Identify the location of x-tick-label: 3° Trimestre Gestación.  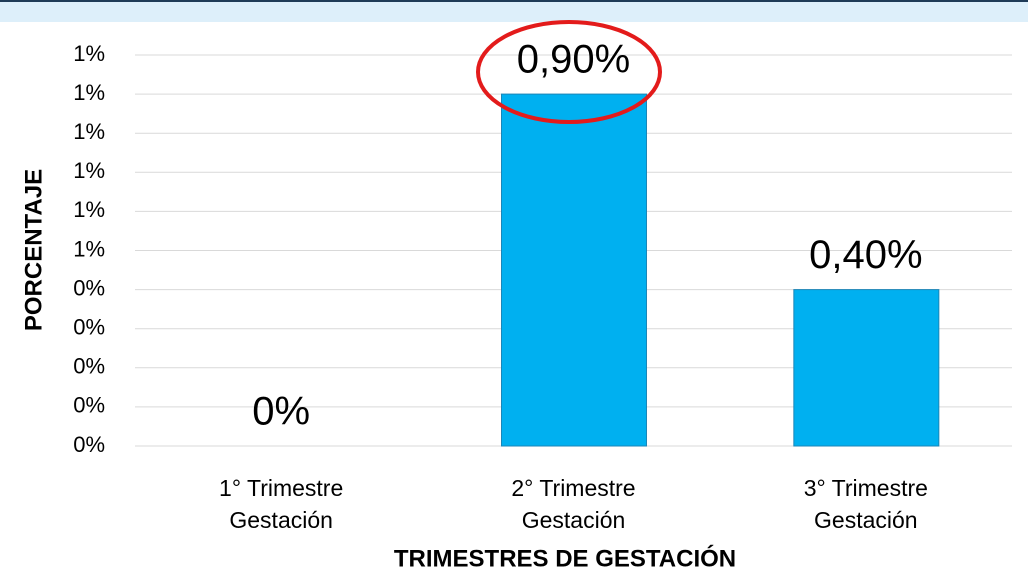
(865, 504).